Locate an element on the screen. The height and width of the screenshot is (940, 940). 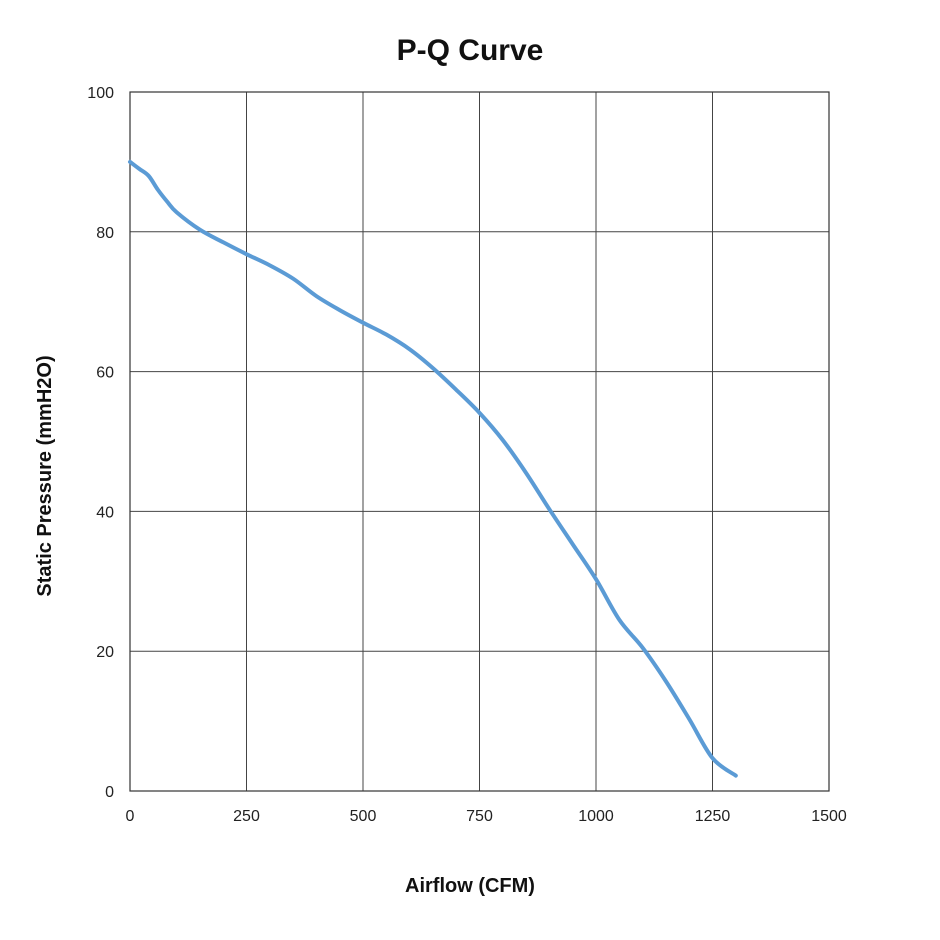
chart-title: P-Q Curve is located at coordinates (470, 50).